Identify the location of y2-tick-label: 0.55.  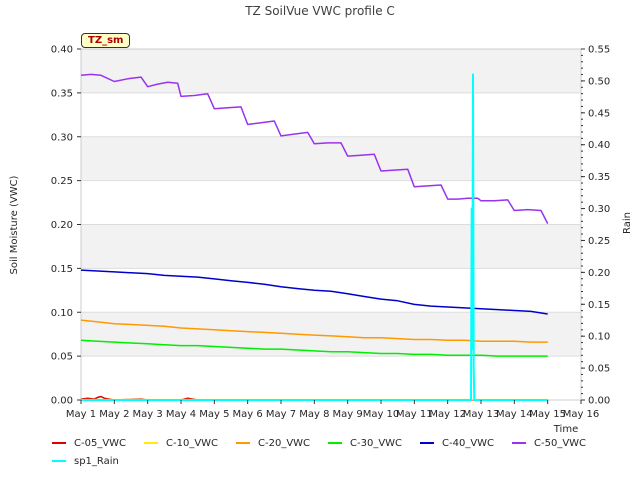
(599, 50).